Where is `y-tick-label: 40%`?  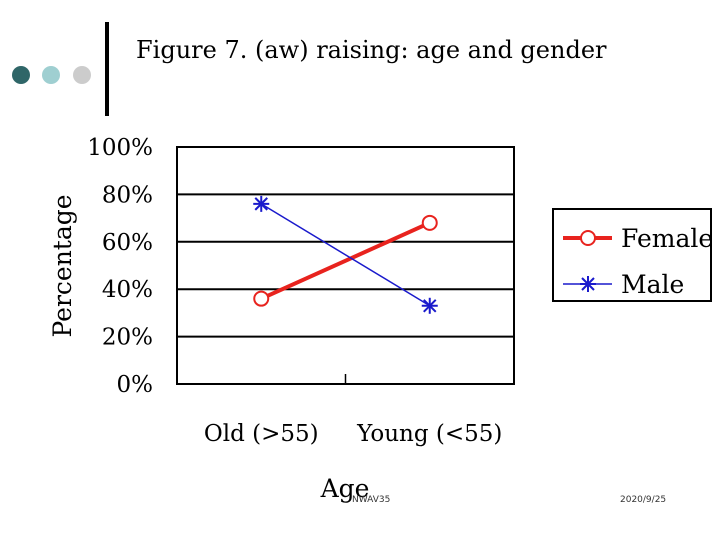 y-tick-label: 40% is located at coordinates (127, 290).